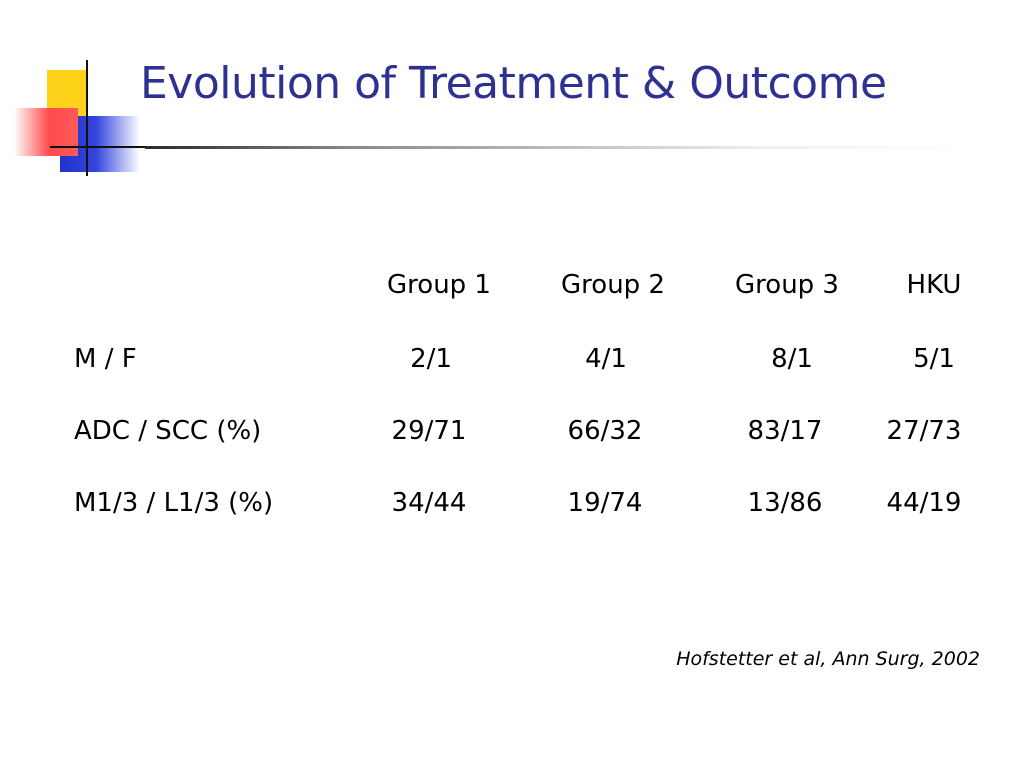 Image resolution: width=1024 pixels, height=768 pixels. I want to click on table-cell: 44/19, so click(924, 503).